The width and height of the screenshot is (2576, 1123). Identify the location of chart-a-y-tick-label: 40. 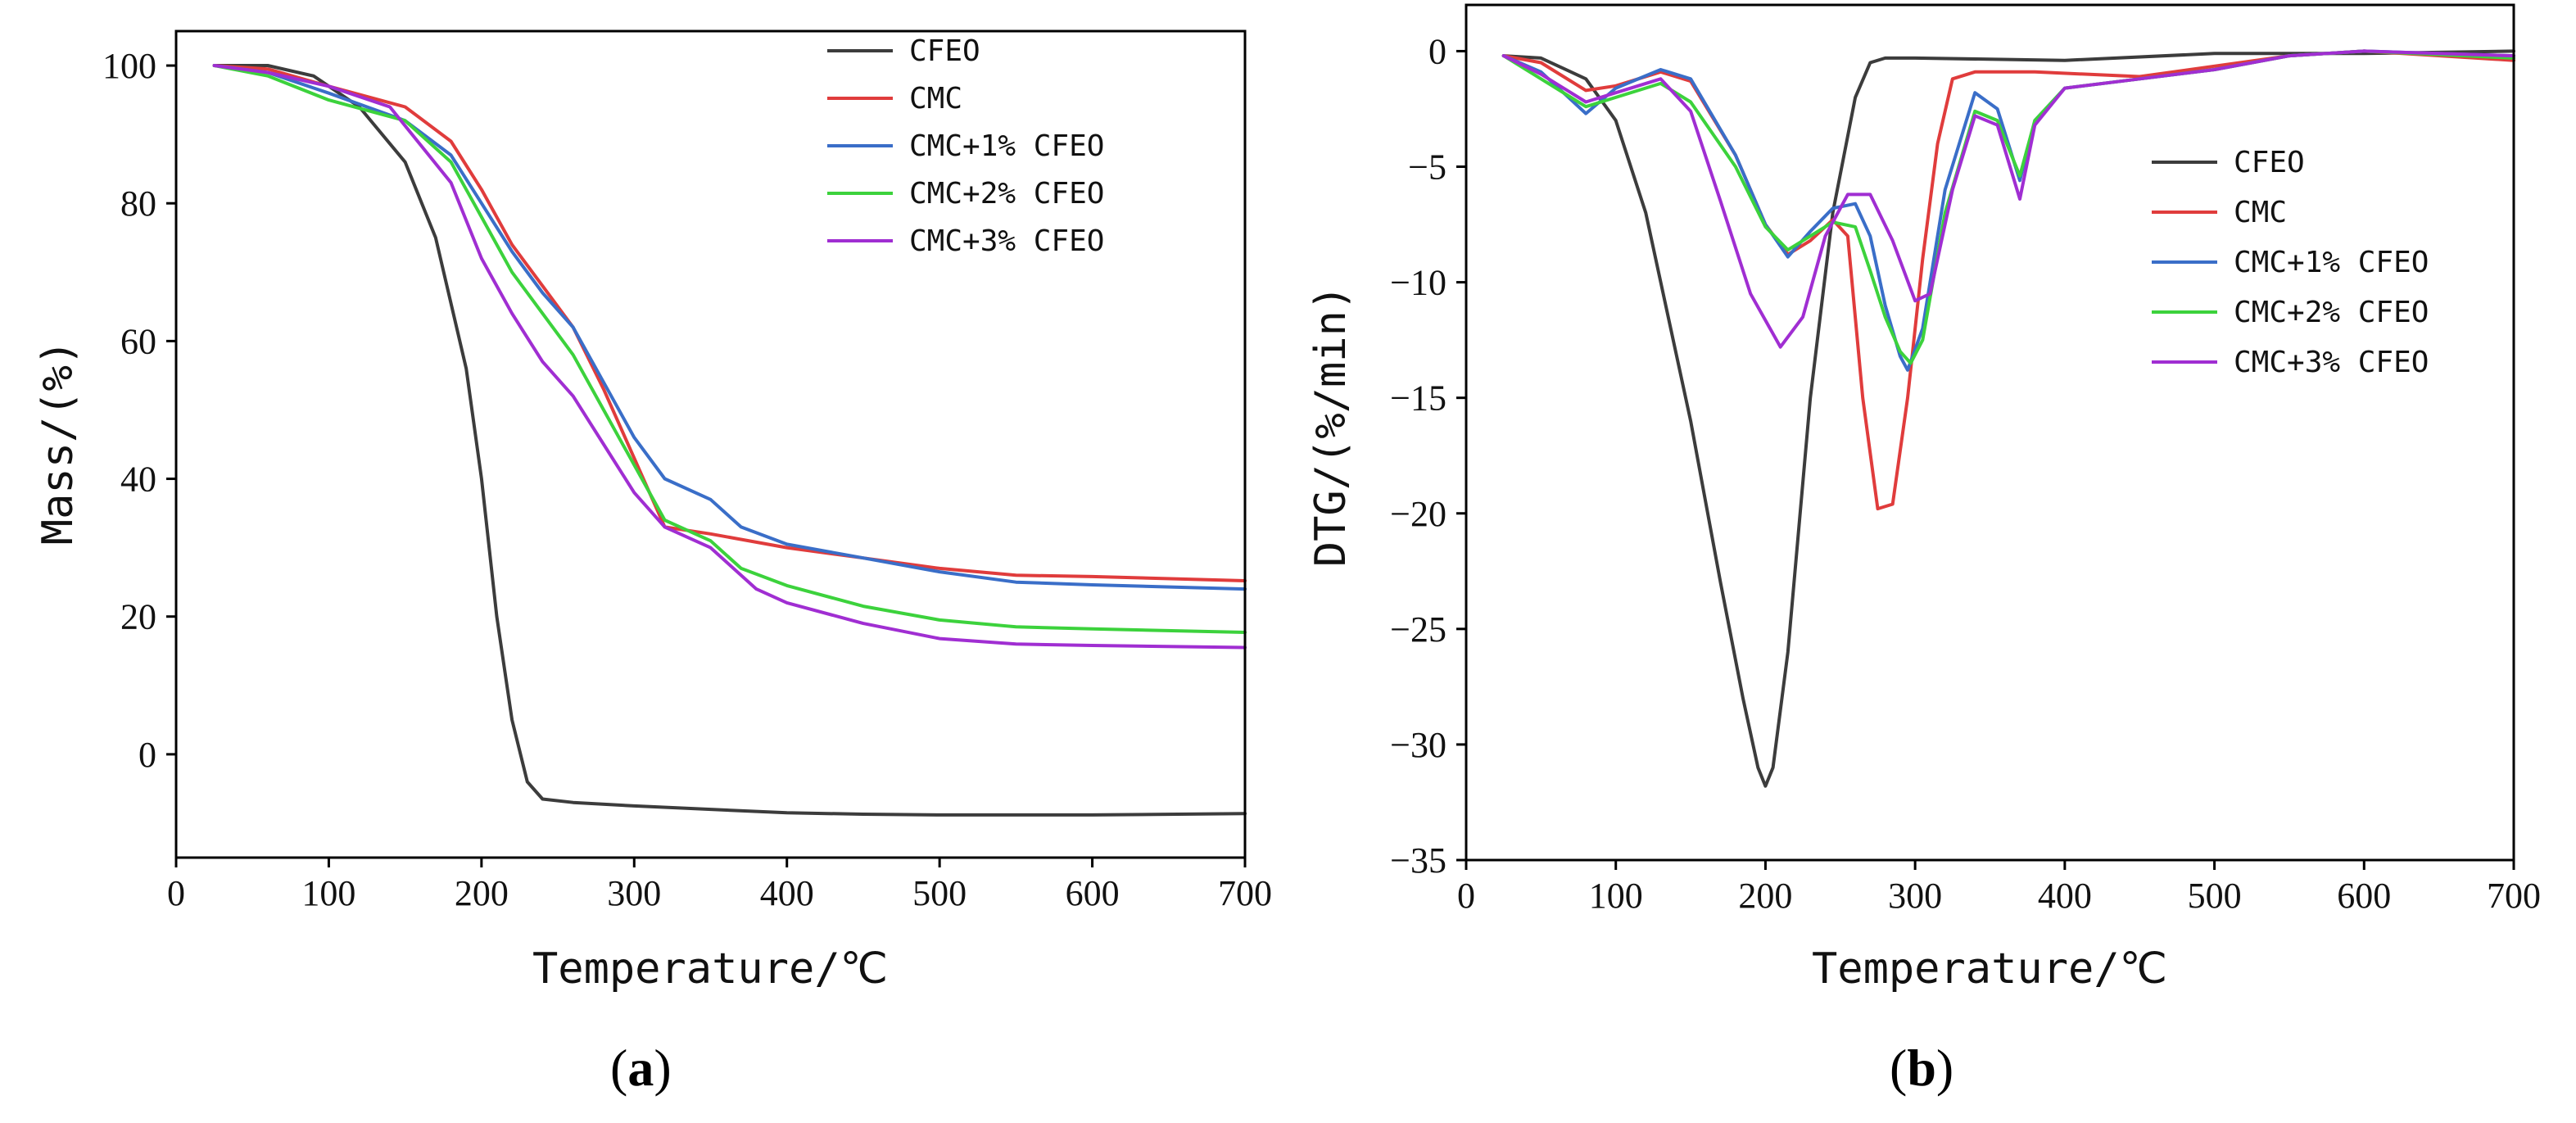
(138, 480).